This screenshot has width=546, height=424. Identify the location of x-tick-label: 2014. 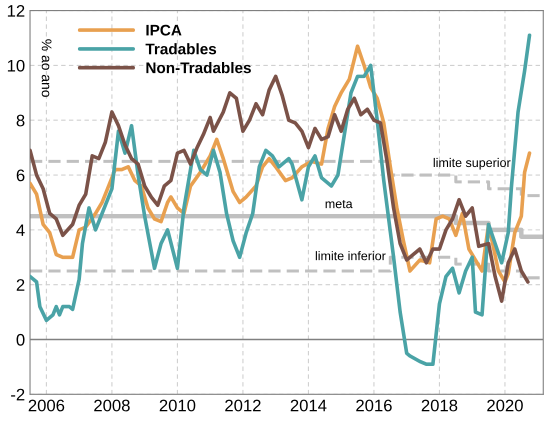
(308, 406).